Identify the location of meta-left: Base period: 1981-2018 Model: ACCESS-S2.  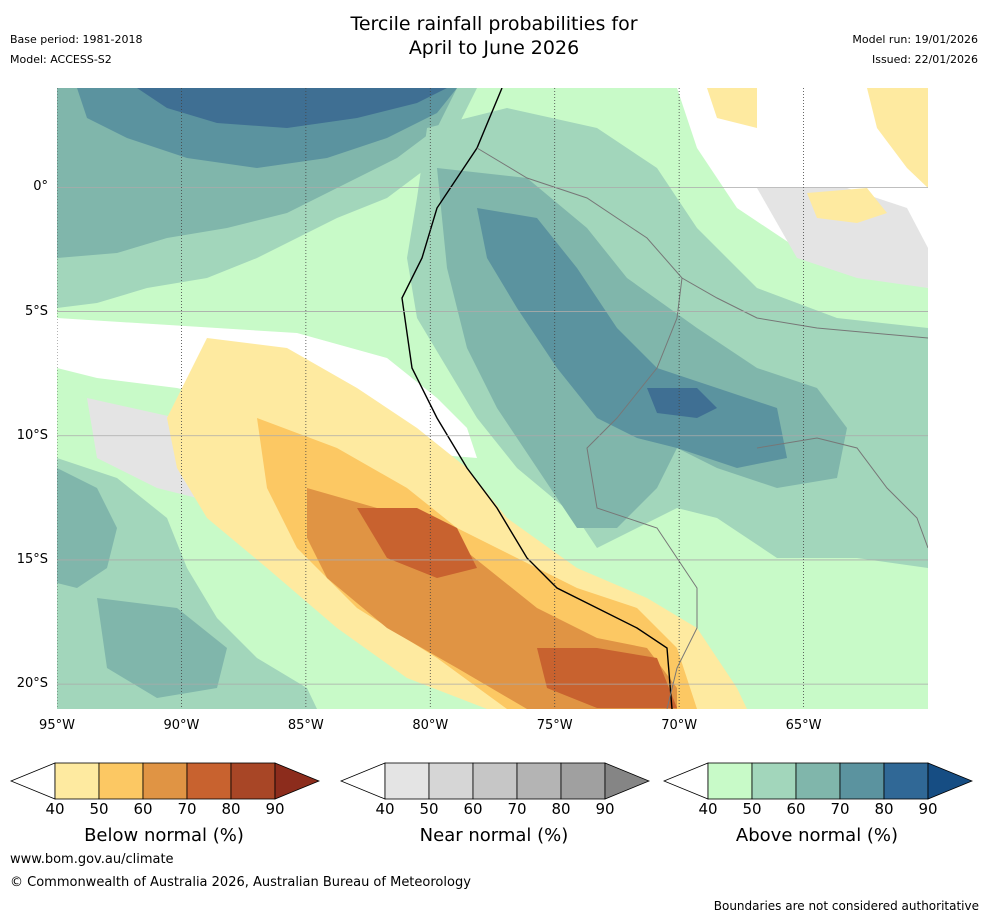
(76, 50).